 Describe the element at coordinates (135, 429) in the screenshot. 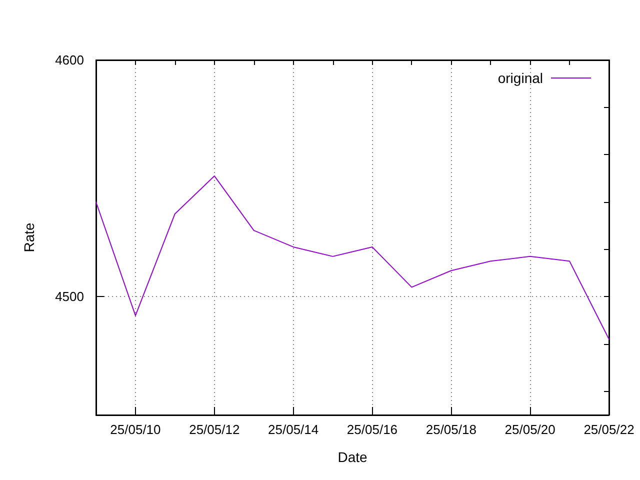

I see `x-tick-label: 25/05/10` at that location.